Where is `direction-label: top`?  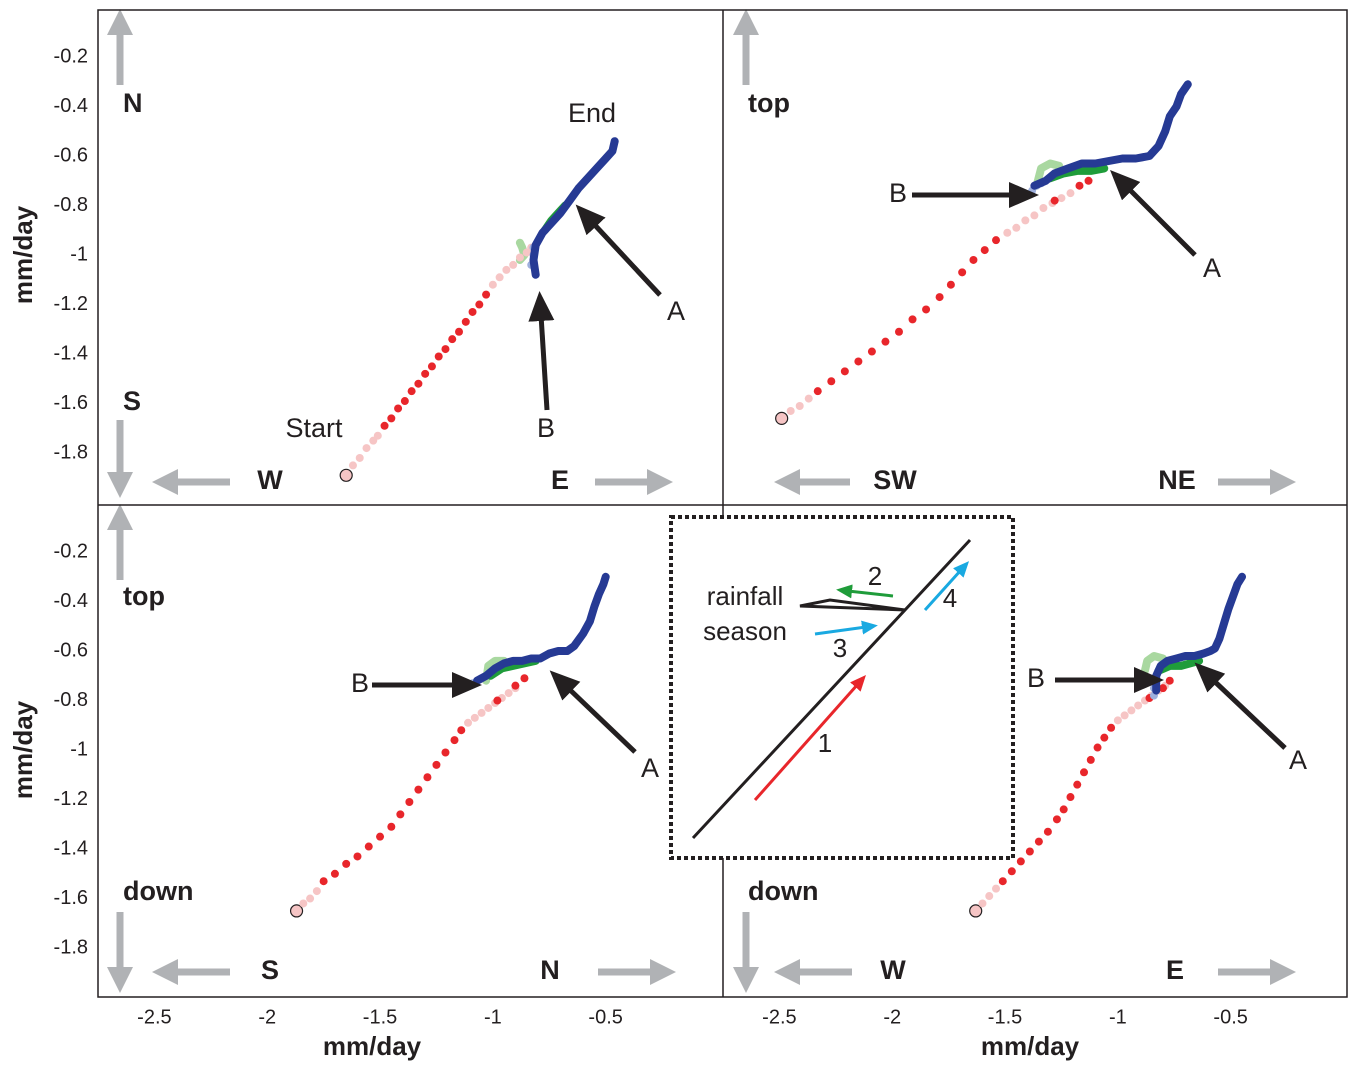
direction-label: top is located at coordinates (769, 103).